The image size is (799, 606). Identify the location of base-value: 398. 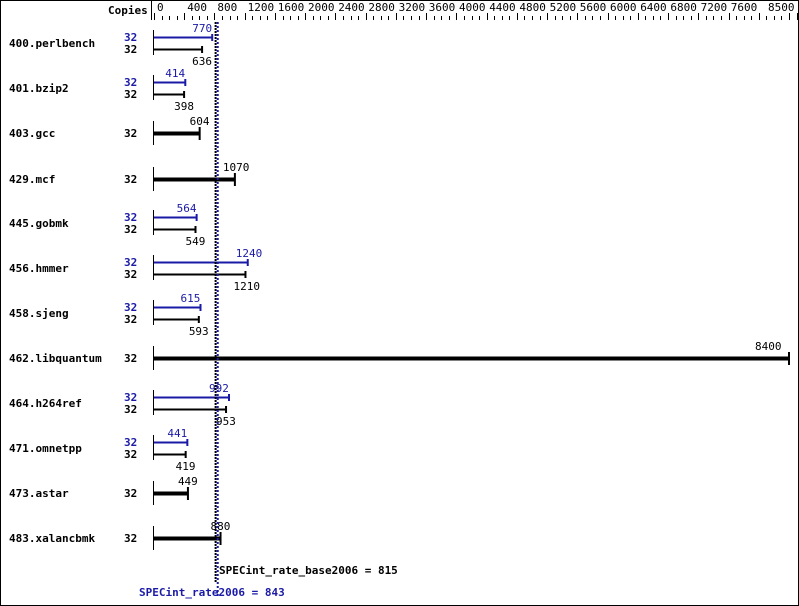
(184, 106).